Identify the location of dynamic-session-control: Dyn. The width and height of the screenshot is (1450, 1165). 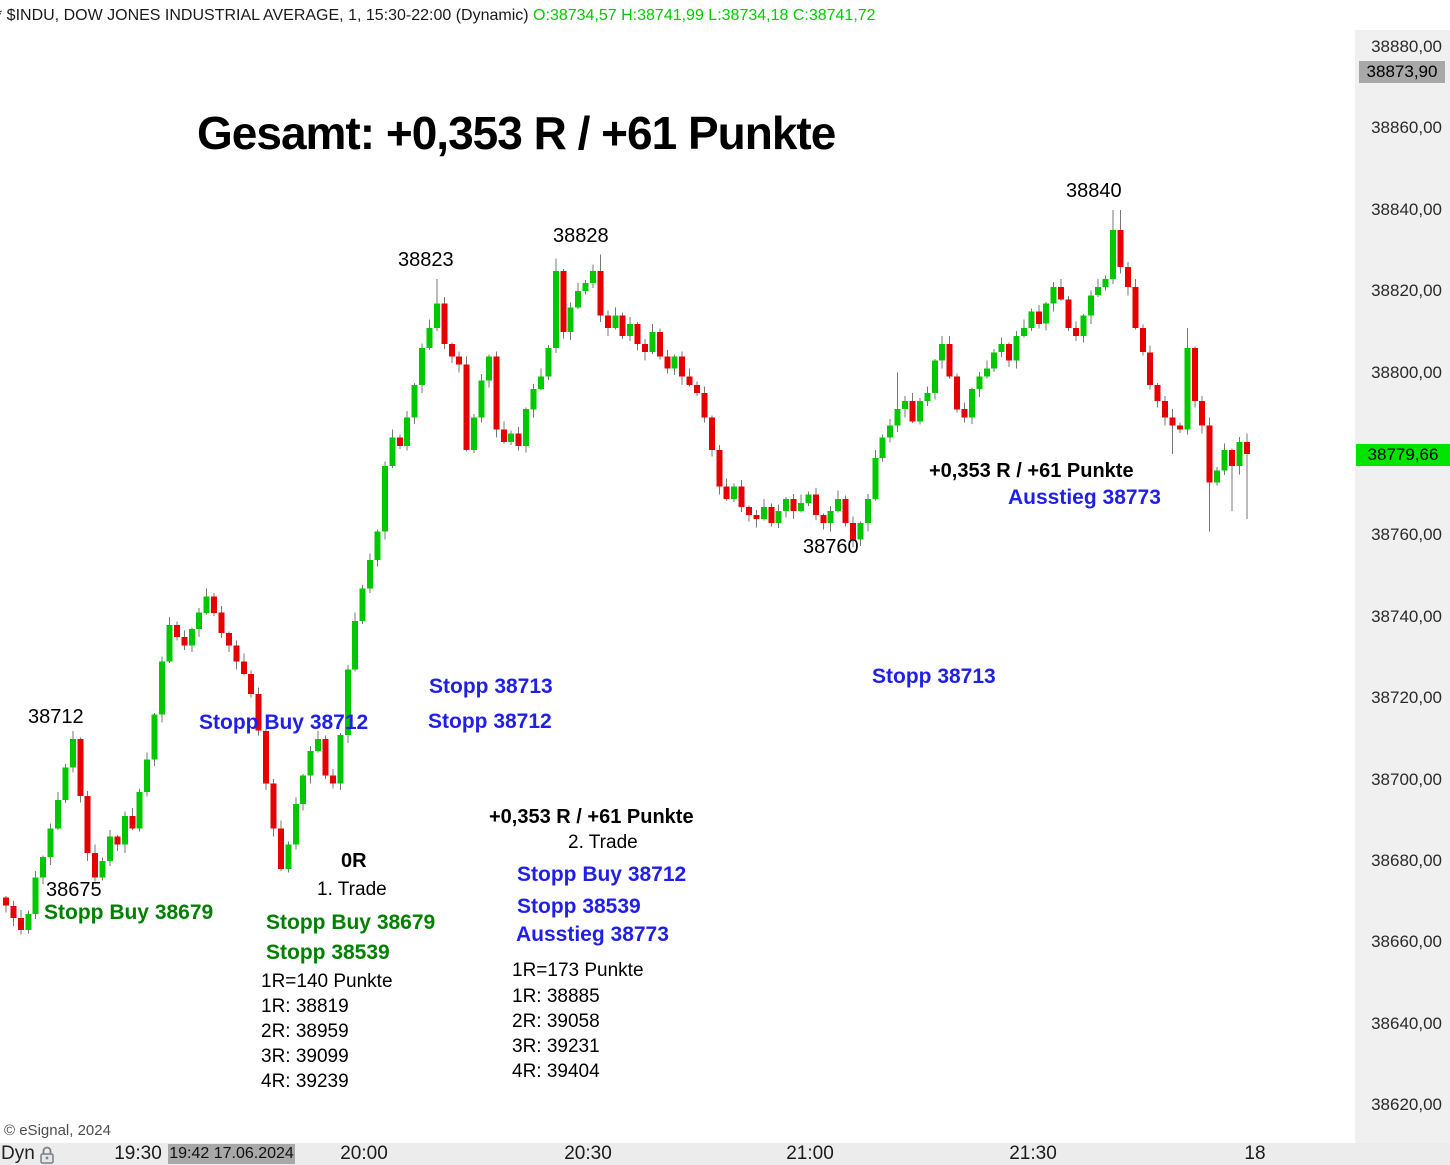
(28, 1153).